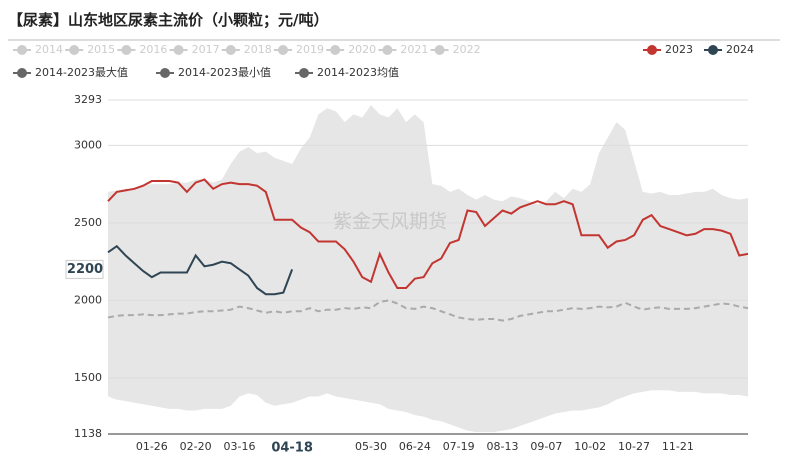 The height and width of the screenshot is (460, 789). Describe the element at coordinates (362, 49) in the screenshot. I see `legend-label: 2020` at that location.